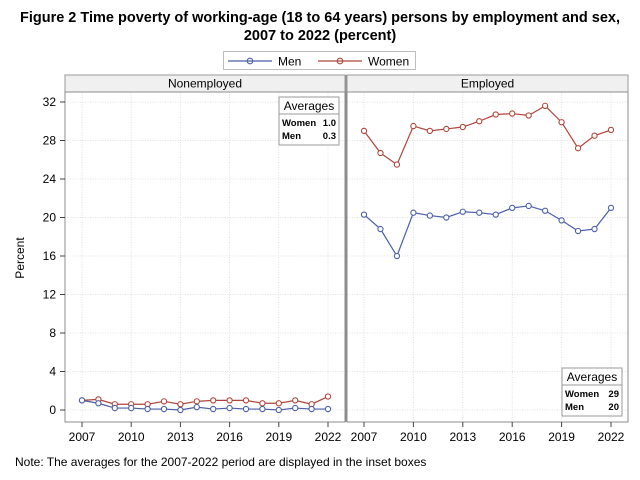 This screenshot has height=480, width=640. What do you see at coordinates (329, 123) in the screenshot?
I see `averages-row-value: 1.0` at bounding box center [329, 123].